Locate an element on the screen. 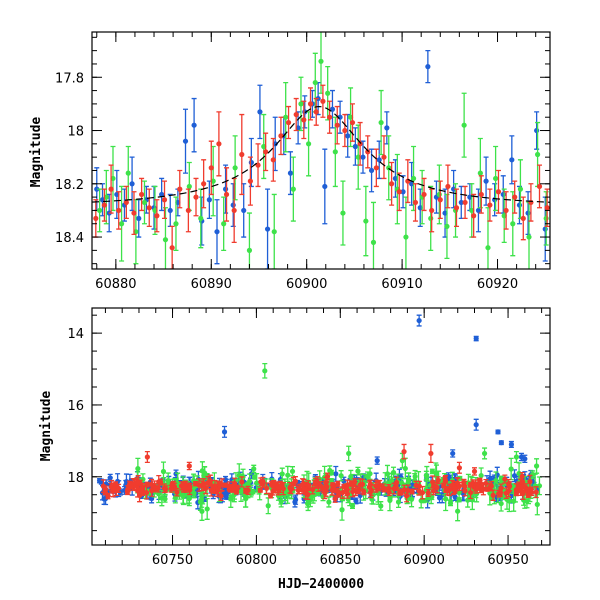  x-tick-label: 60950 is located at coordinates (507, 560).